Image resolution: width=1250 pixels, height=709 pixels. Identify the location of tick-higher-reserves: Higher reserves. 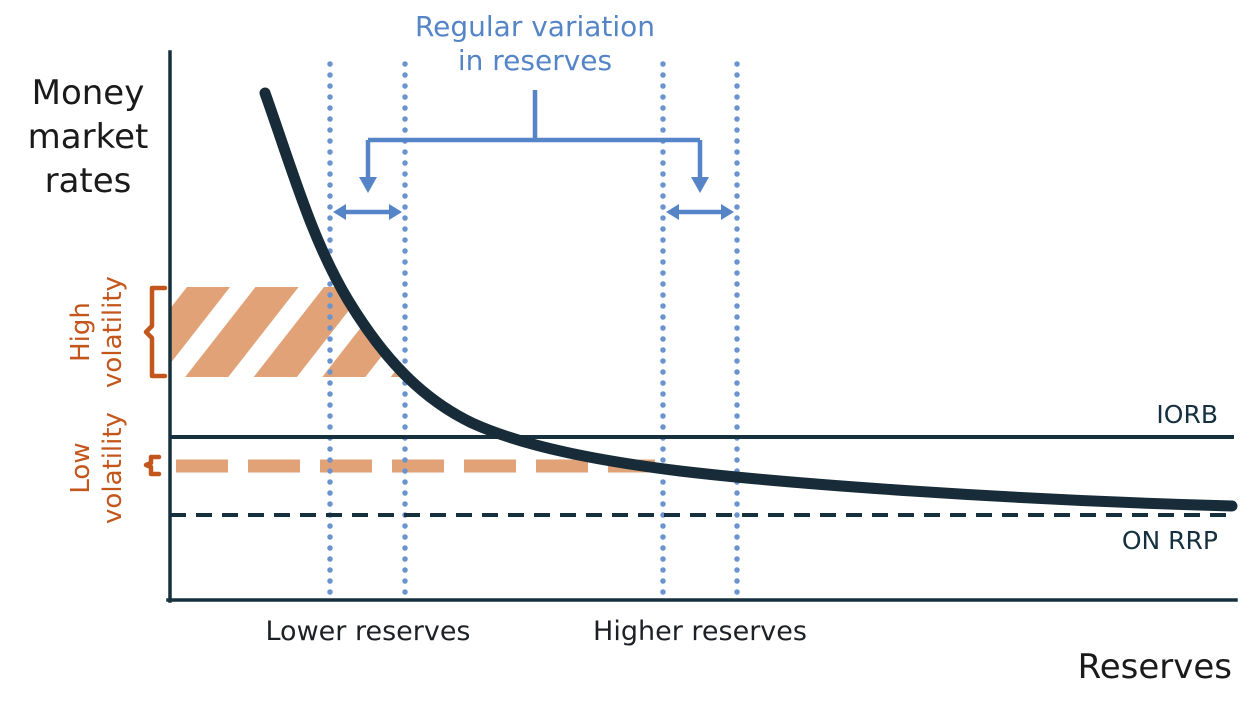
(700, 631).